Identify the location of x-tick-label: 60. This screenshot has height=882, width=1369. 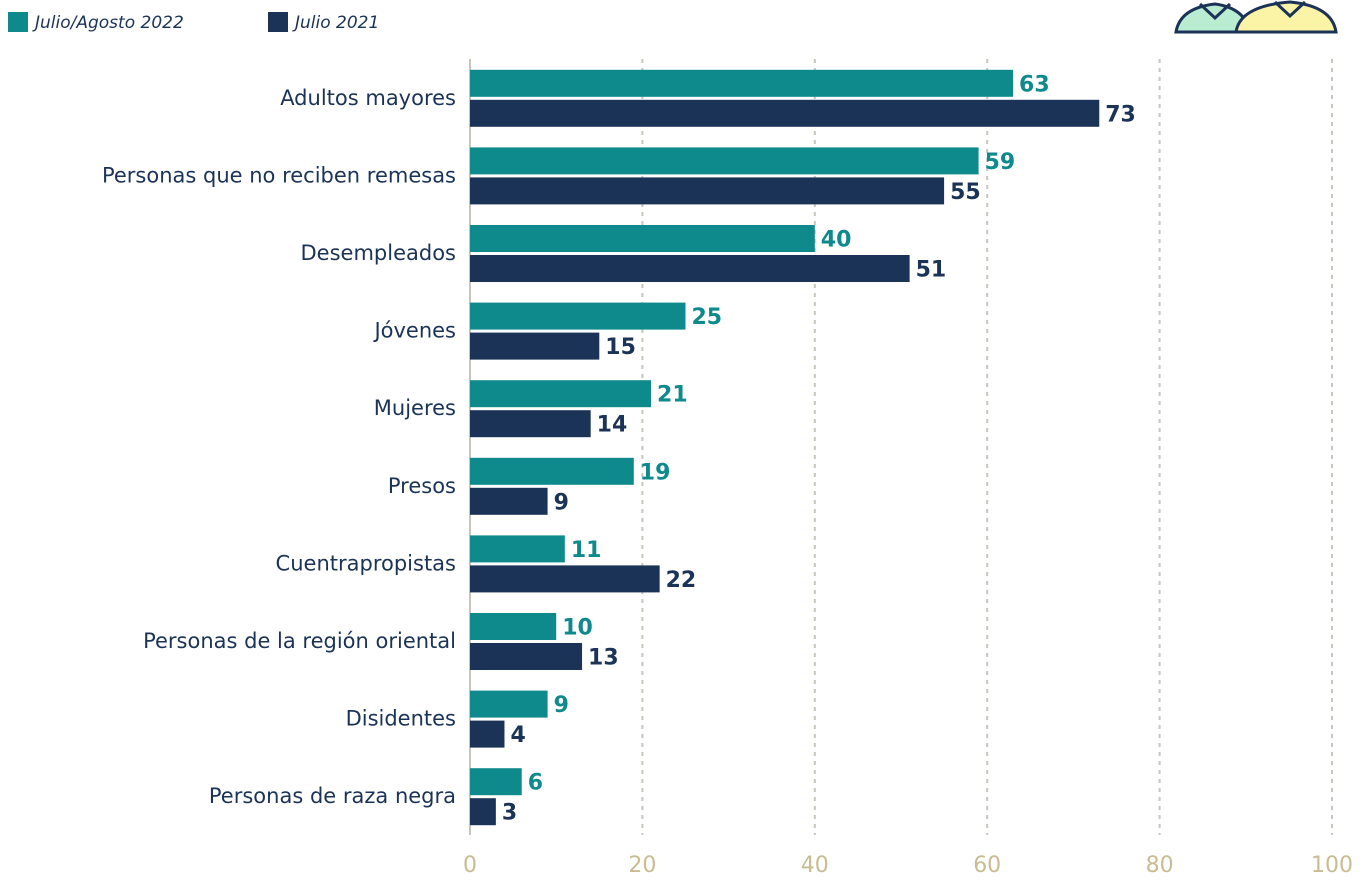
(987, 865).